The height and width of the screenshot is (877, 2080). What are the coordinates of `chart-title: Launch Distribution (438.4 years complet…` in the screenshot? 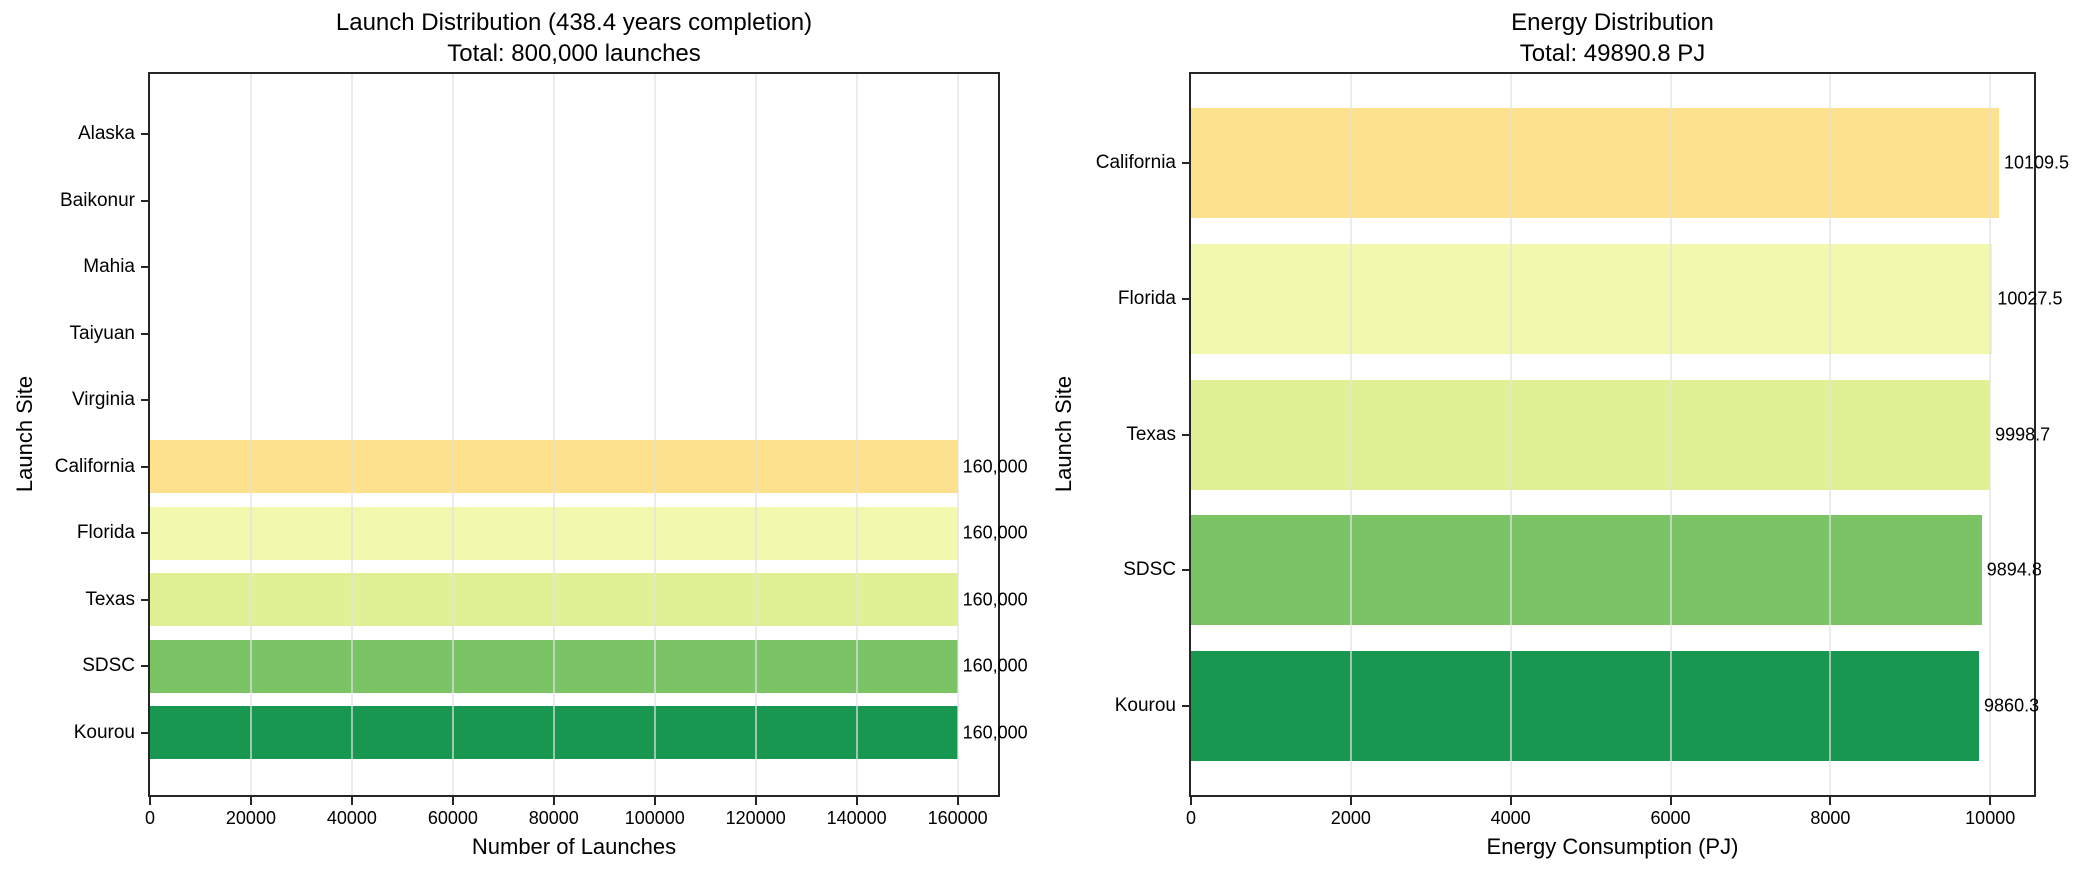 It's located at (574, 38).